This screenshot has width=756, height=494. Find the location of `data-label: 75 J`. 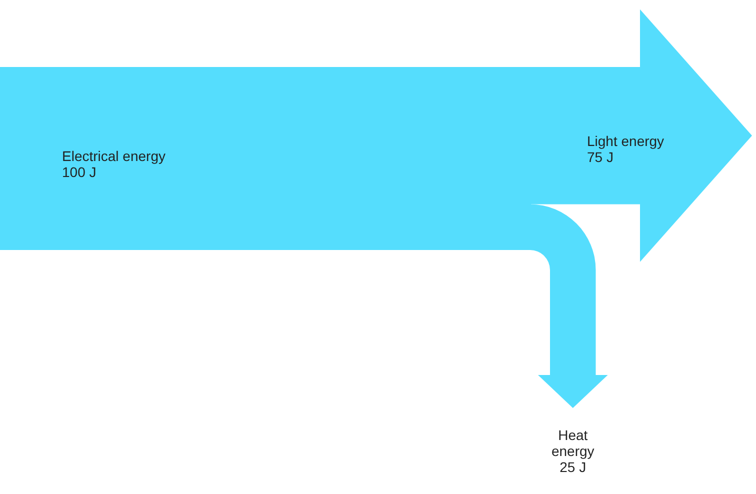

data-label: 75 J is located at coordinates (600, 156).